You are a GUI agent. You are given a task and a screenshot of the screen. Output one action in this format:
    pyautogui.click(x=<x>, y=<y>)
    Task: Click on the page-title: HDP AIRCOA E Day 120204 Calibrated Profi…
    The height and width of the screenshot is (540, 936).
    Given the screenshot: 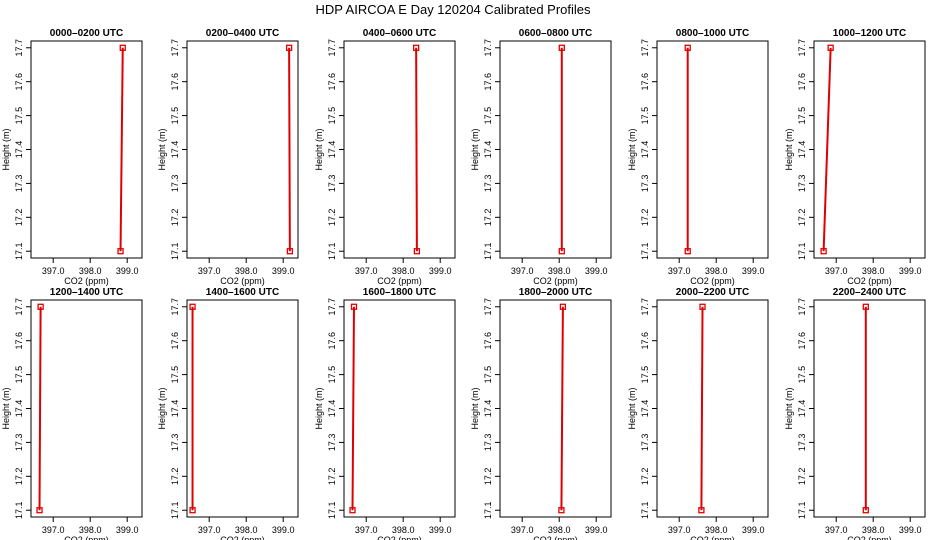 What is the action you would take?
    pyautogui.click(x=453, y=9)
    